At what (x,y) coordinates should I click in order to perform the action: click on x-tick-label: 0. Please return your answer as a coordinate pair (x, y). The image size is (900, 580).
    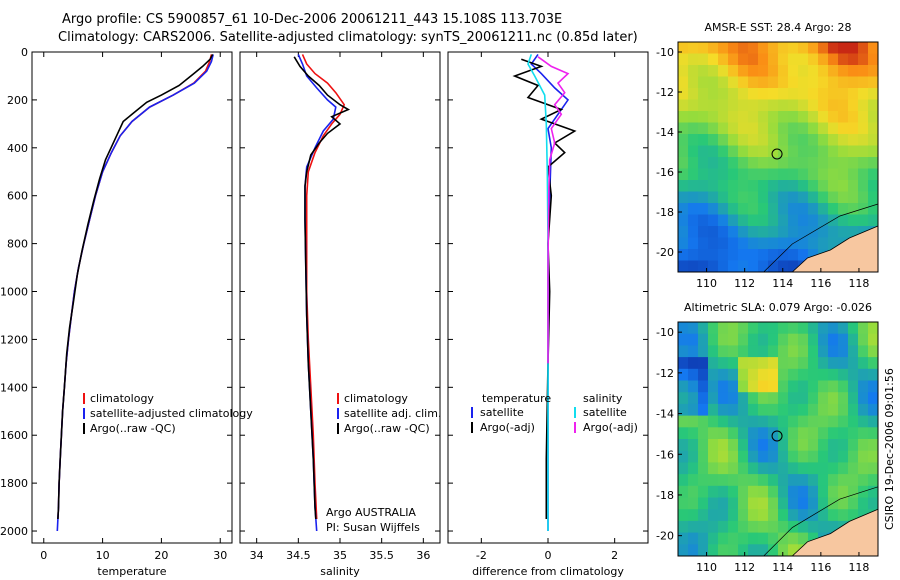
    Looking at the image, I should click on (548, 555).